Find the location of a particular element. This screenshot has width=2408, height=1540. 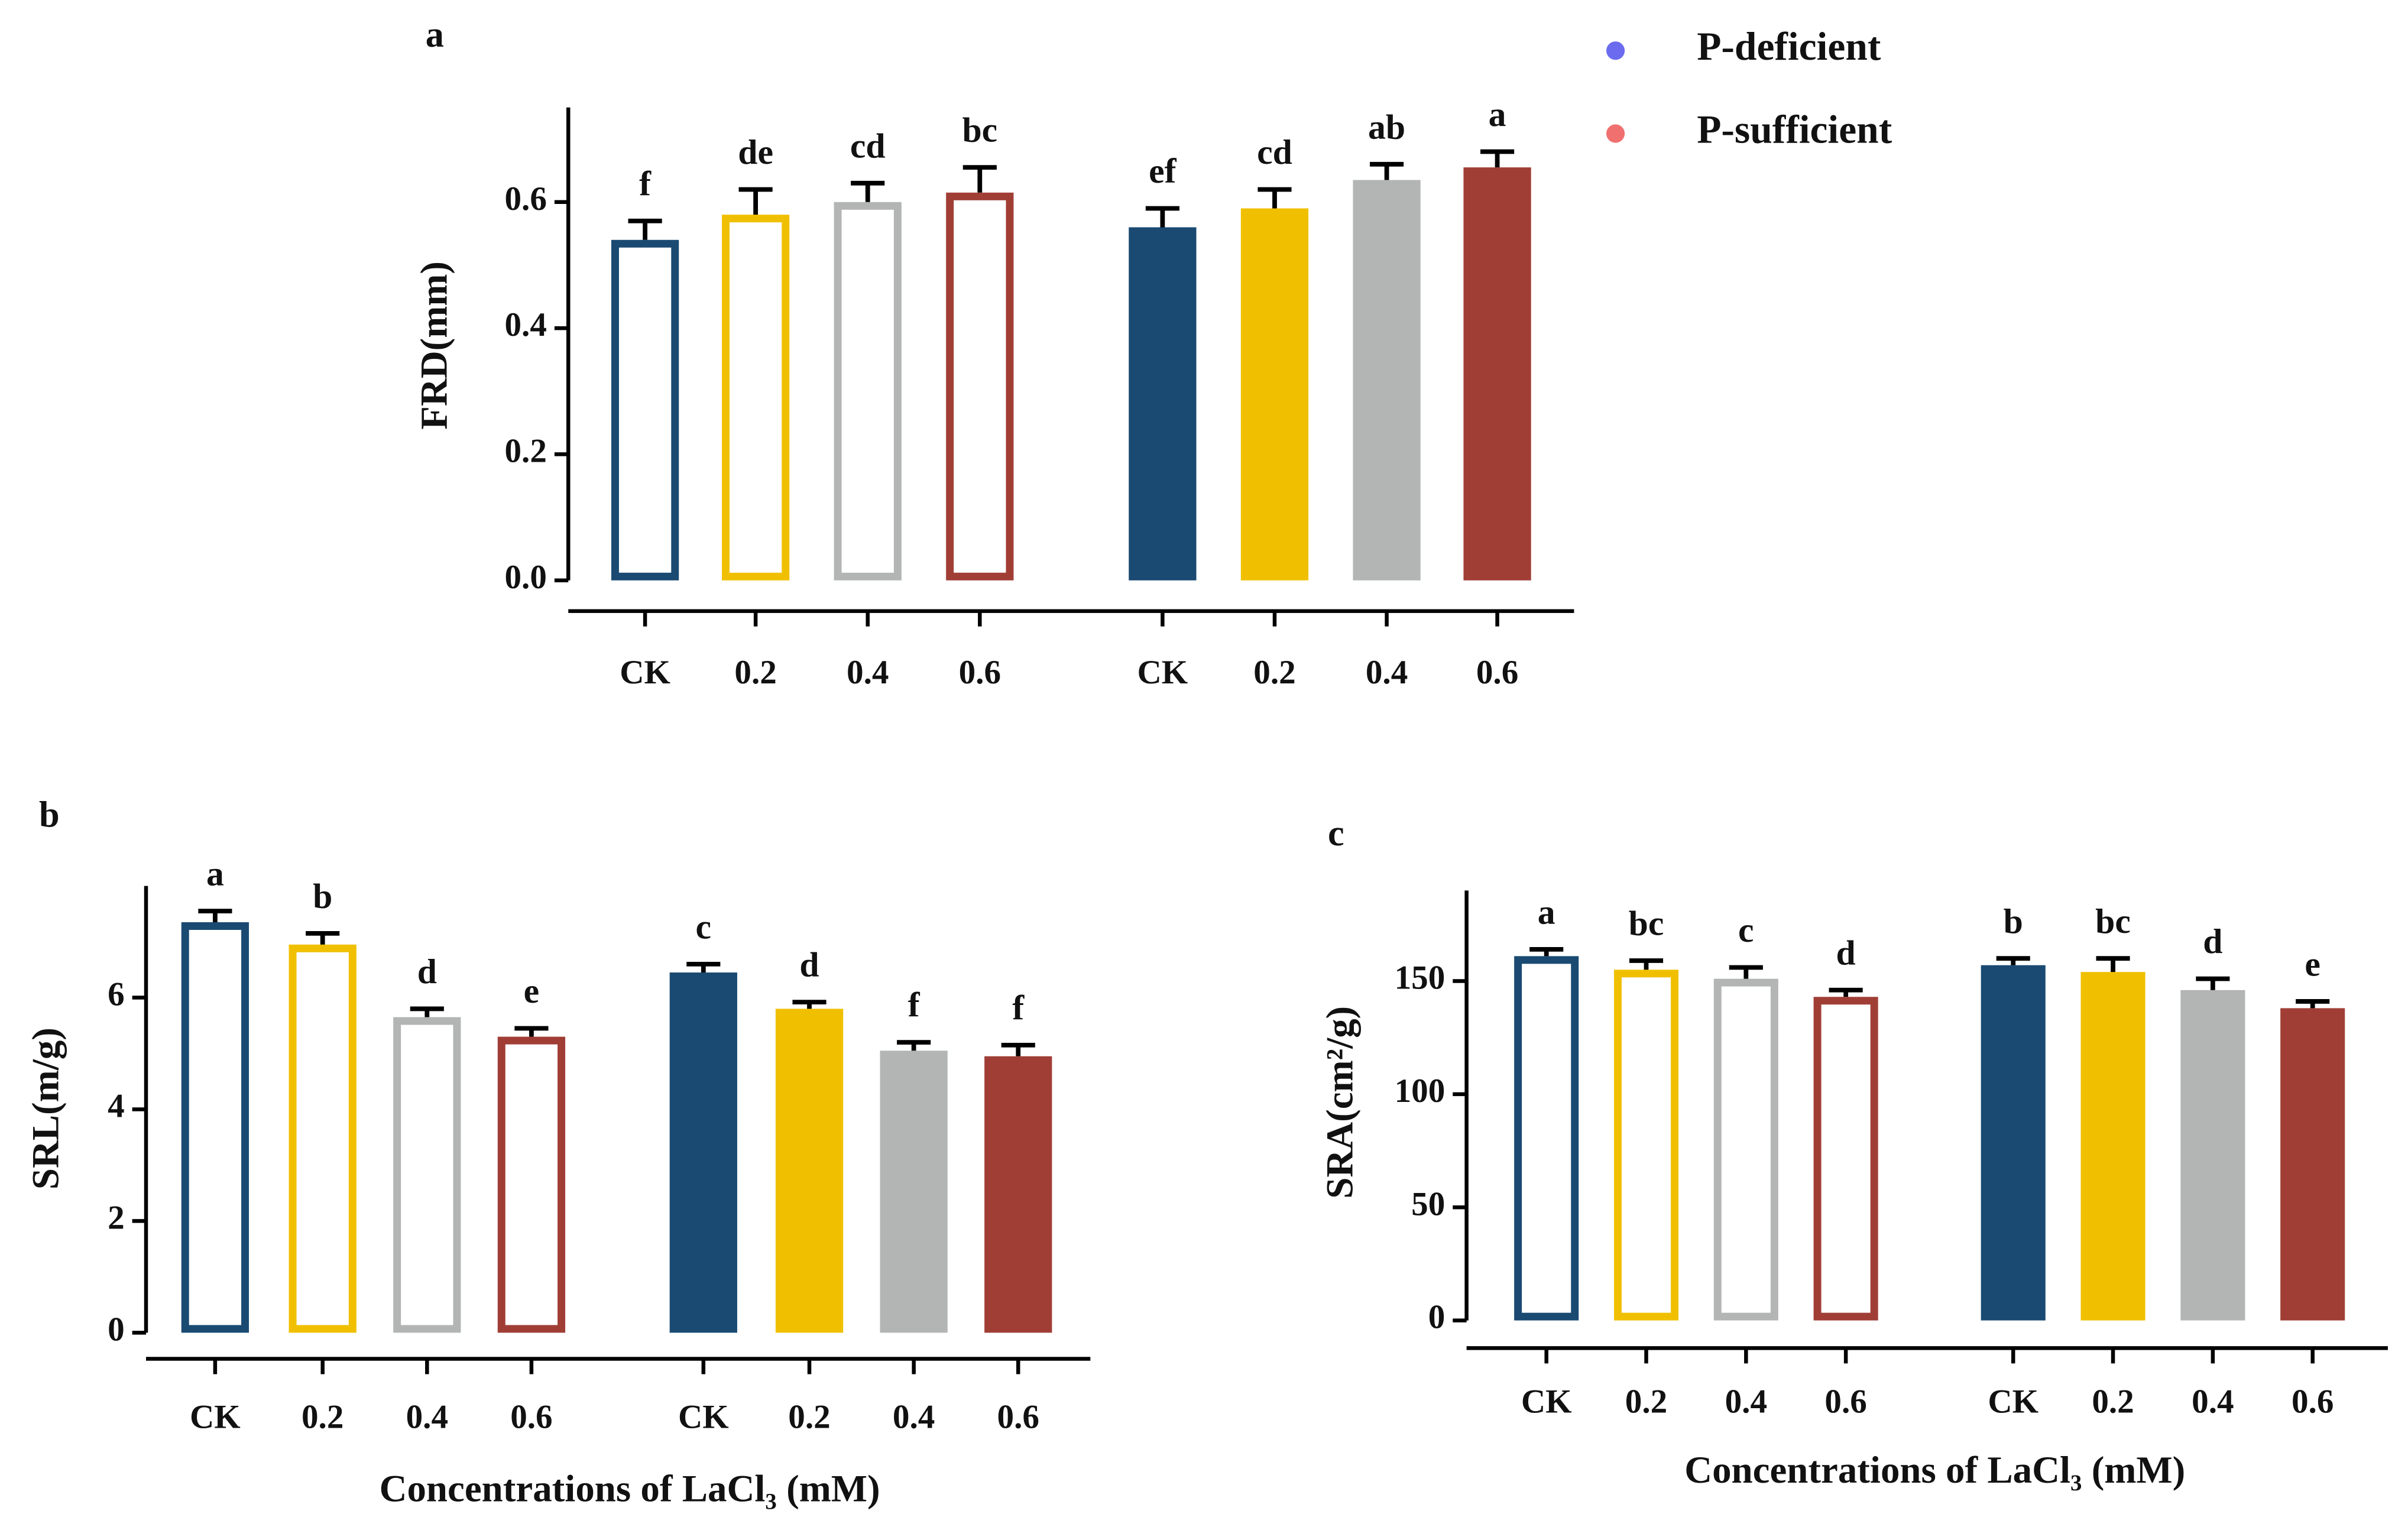

y-tick-label: 2 is located at coordinates (116, 1218).